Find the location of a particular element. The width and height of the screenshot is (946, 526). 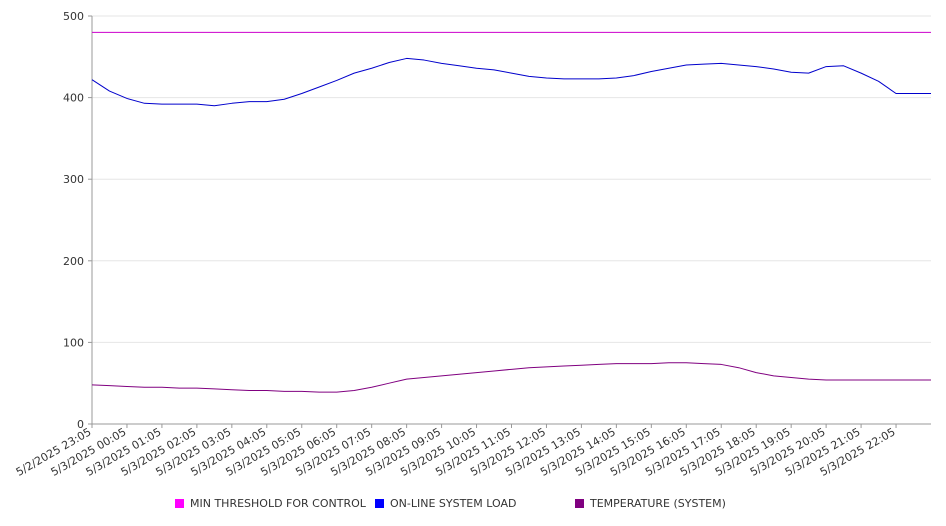

legend-swatch-min-threshold is located at coordinates (179, 503).